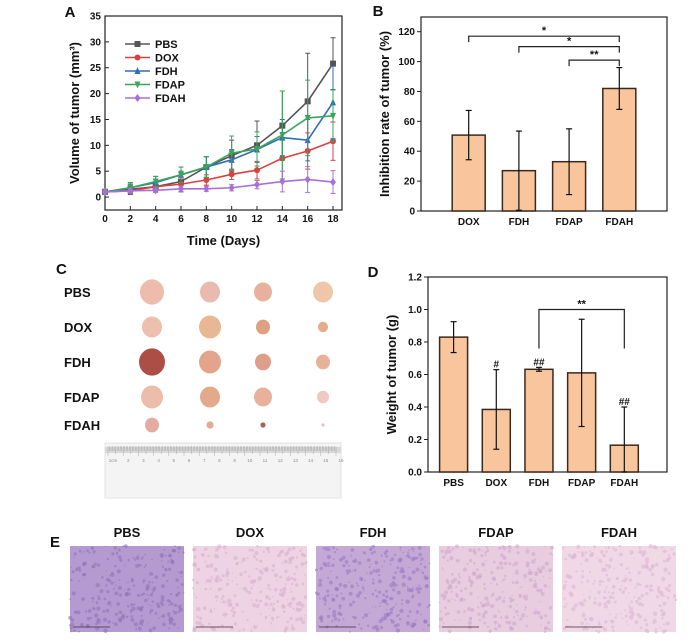 Image resolution: width=700 pixels, height=643 pixels. What do you see at coordinates (619, 589) in the screenshot?
I see `histology-image-fdah` at bounding box center [619, 589].